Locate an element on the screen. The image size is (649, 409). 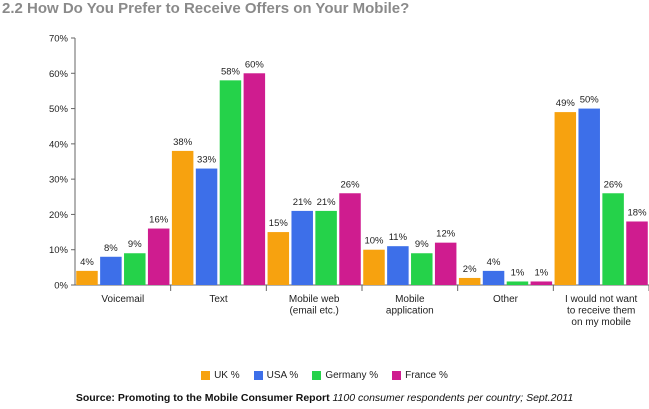
y-tick-label: 60% is located at coordinates (59, 74).